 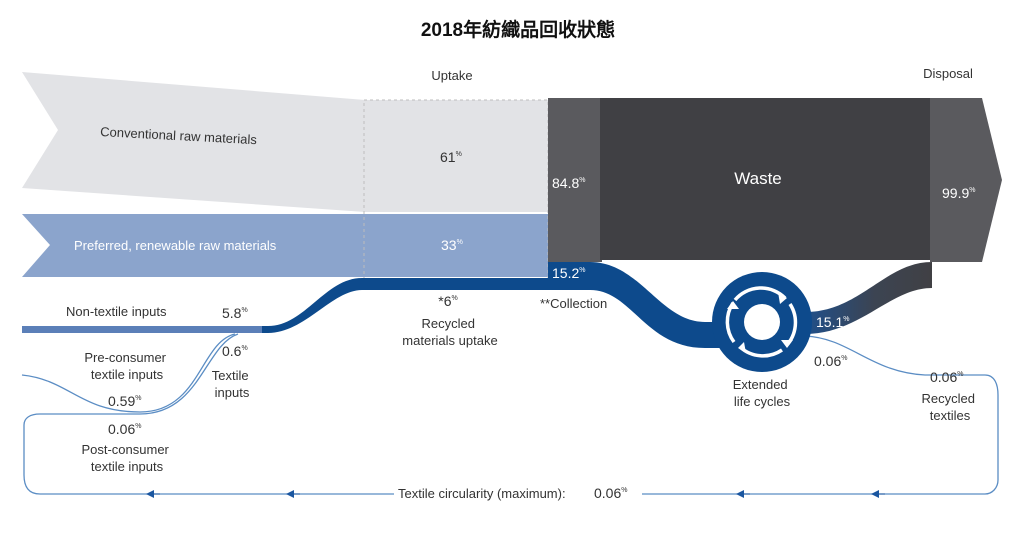 What do you see at coordinates (482, 493) in the screenshot?
I see `circularity-label: Textile circularity (maximum):` at bounding box center [482, 493].